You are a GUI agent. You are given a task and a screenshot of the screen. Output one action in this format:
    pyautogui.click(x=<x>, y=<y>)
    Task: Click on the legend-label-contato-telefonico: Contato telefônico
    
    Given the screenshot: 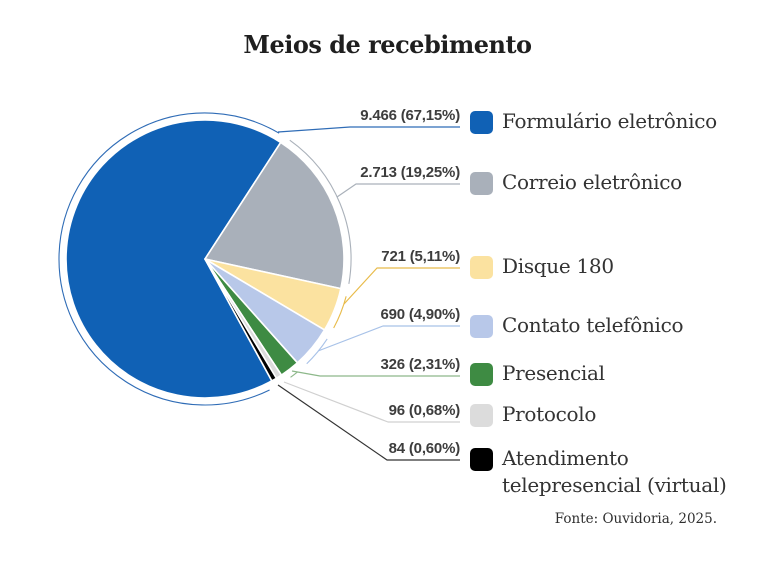 What is the action you would take?
    pyautogui.click(x=593, y=325)
    